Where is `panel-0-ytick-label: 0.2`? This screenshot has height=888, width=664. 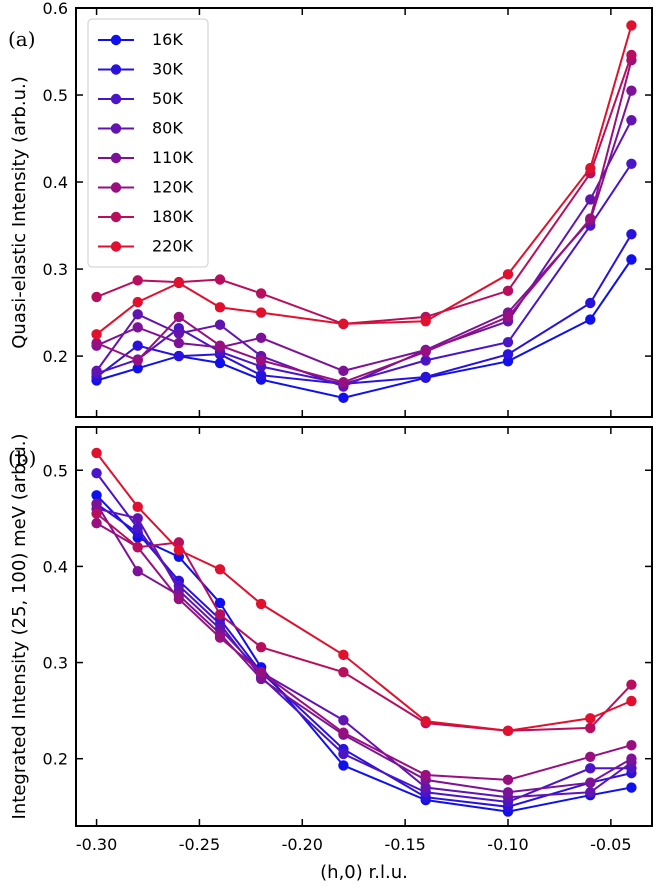
panel-0-ytick-label: 0.2 is located at coordinates (55, 356).